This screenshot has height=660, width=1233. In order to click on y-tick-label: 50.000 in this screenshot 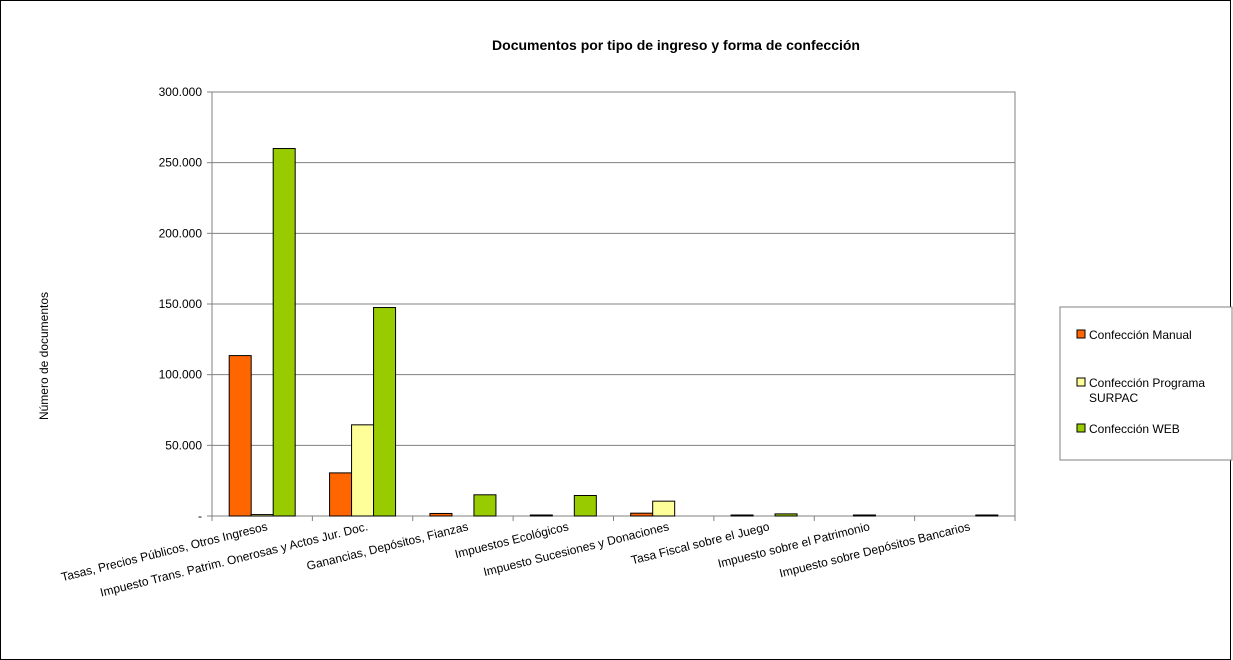, I will do `click(183, 445)`.